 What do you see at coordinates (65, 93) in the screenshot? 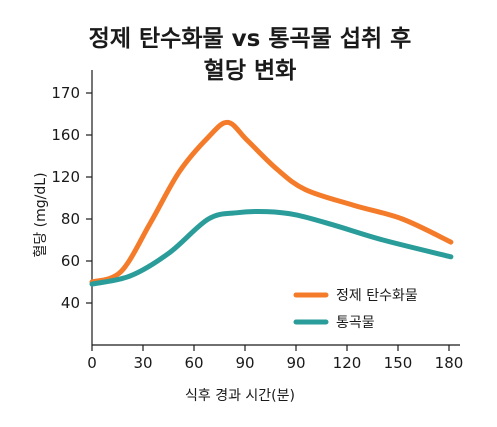
I see `y-tick-label: 170` at bounding box center [65, 93].